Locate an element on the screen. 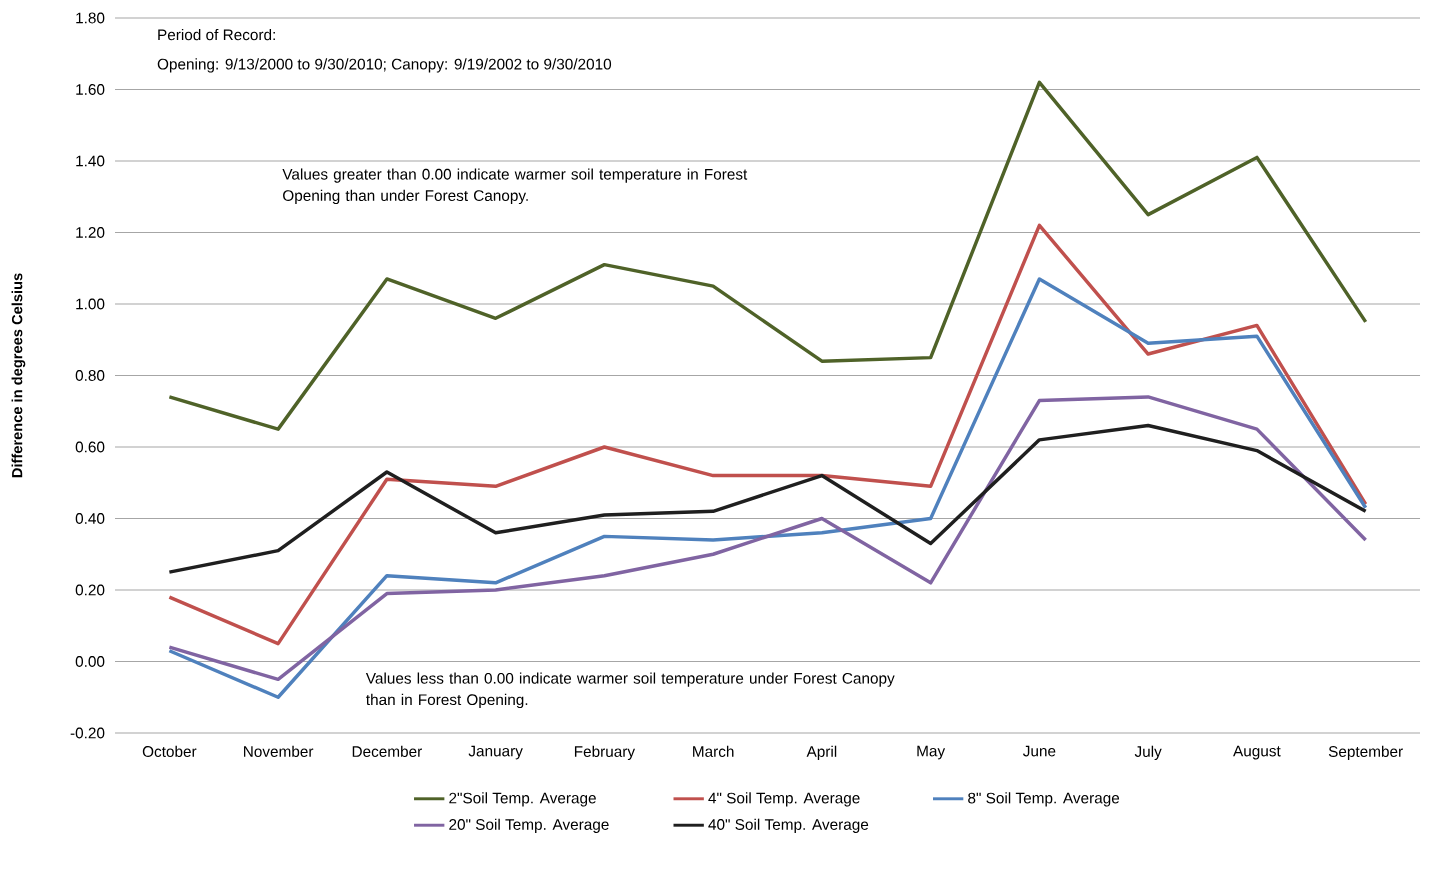 The height and width of the screenshot is (878, 1433). x-tick-label: May is located at coordinates (931, 752).